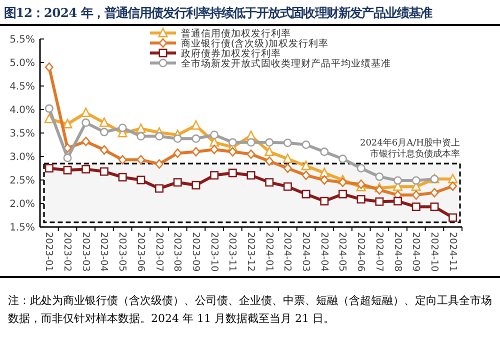  I want to click on chart-title: 图12：2024 年，普通信用债发行利率持续低于开放式固收理财新发产品业绩基准, so click(218, 13).